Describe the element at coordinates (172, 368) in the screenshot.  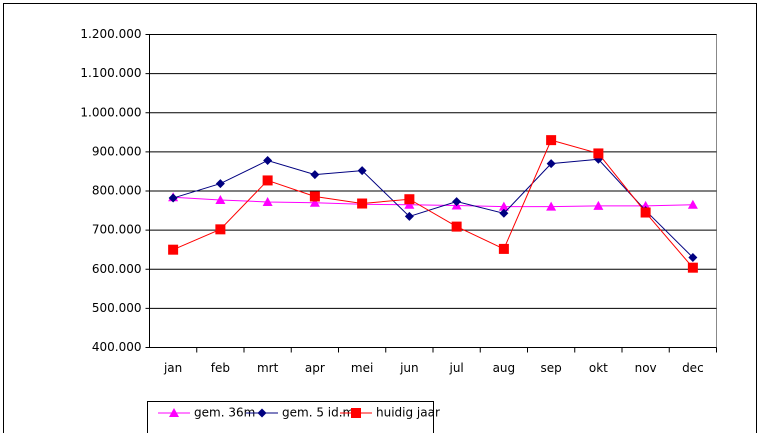
I see `x-tick-label: jan` at that location.